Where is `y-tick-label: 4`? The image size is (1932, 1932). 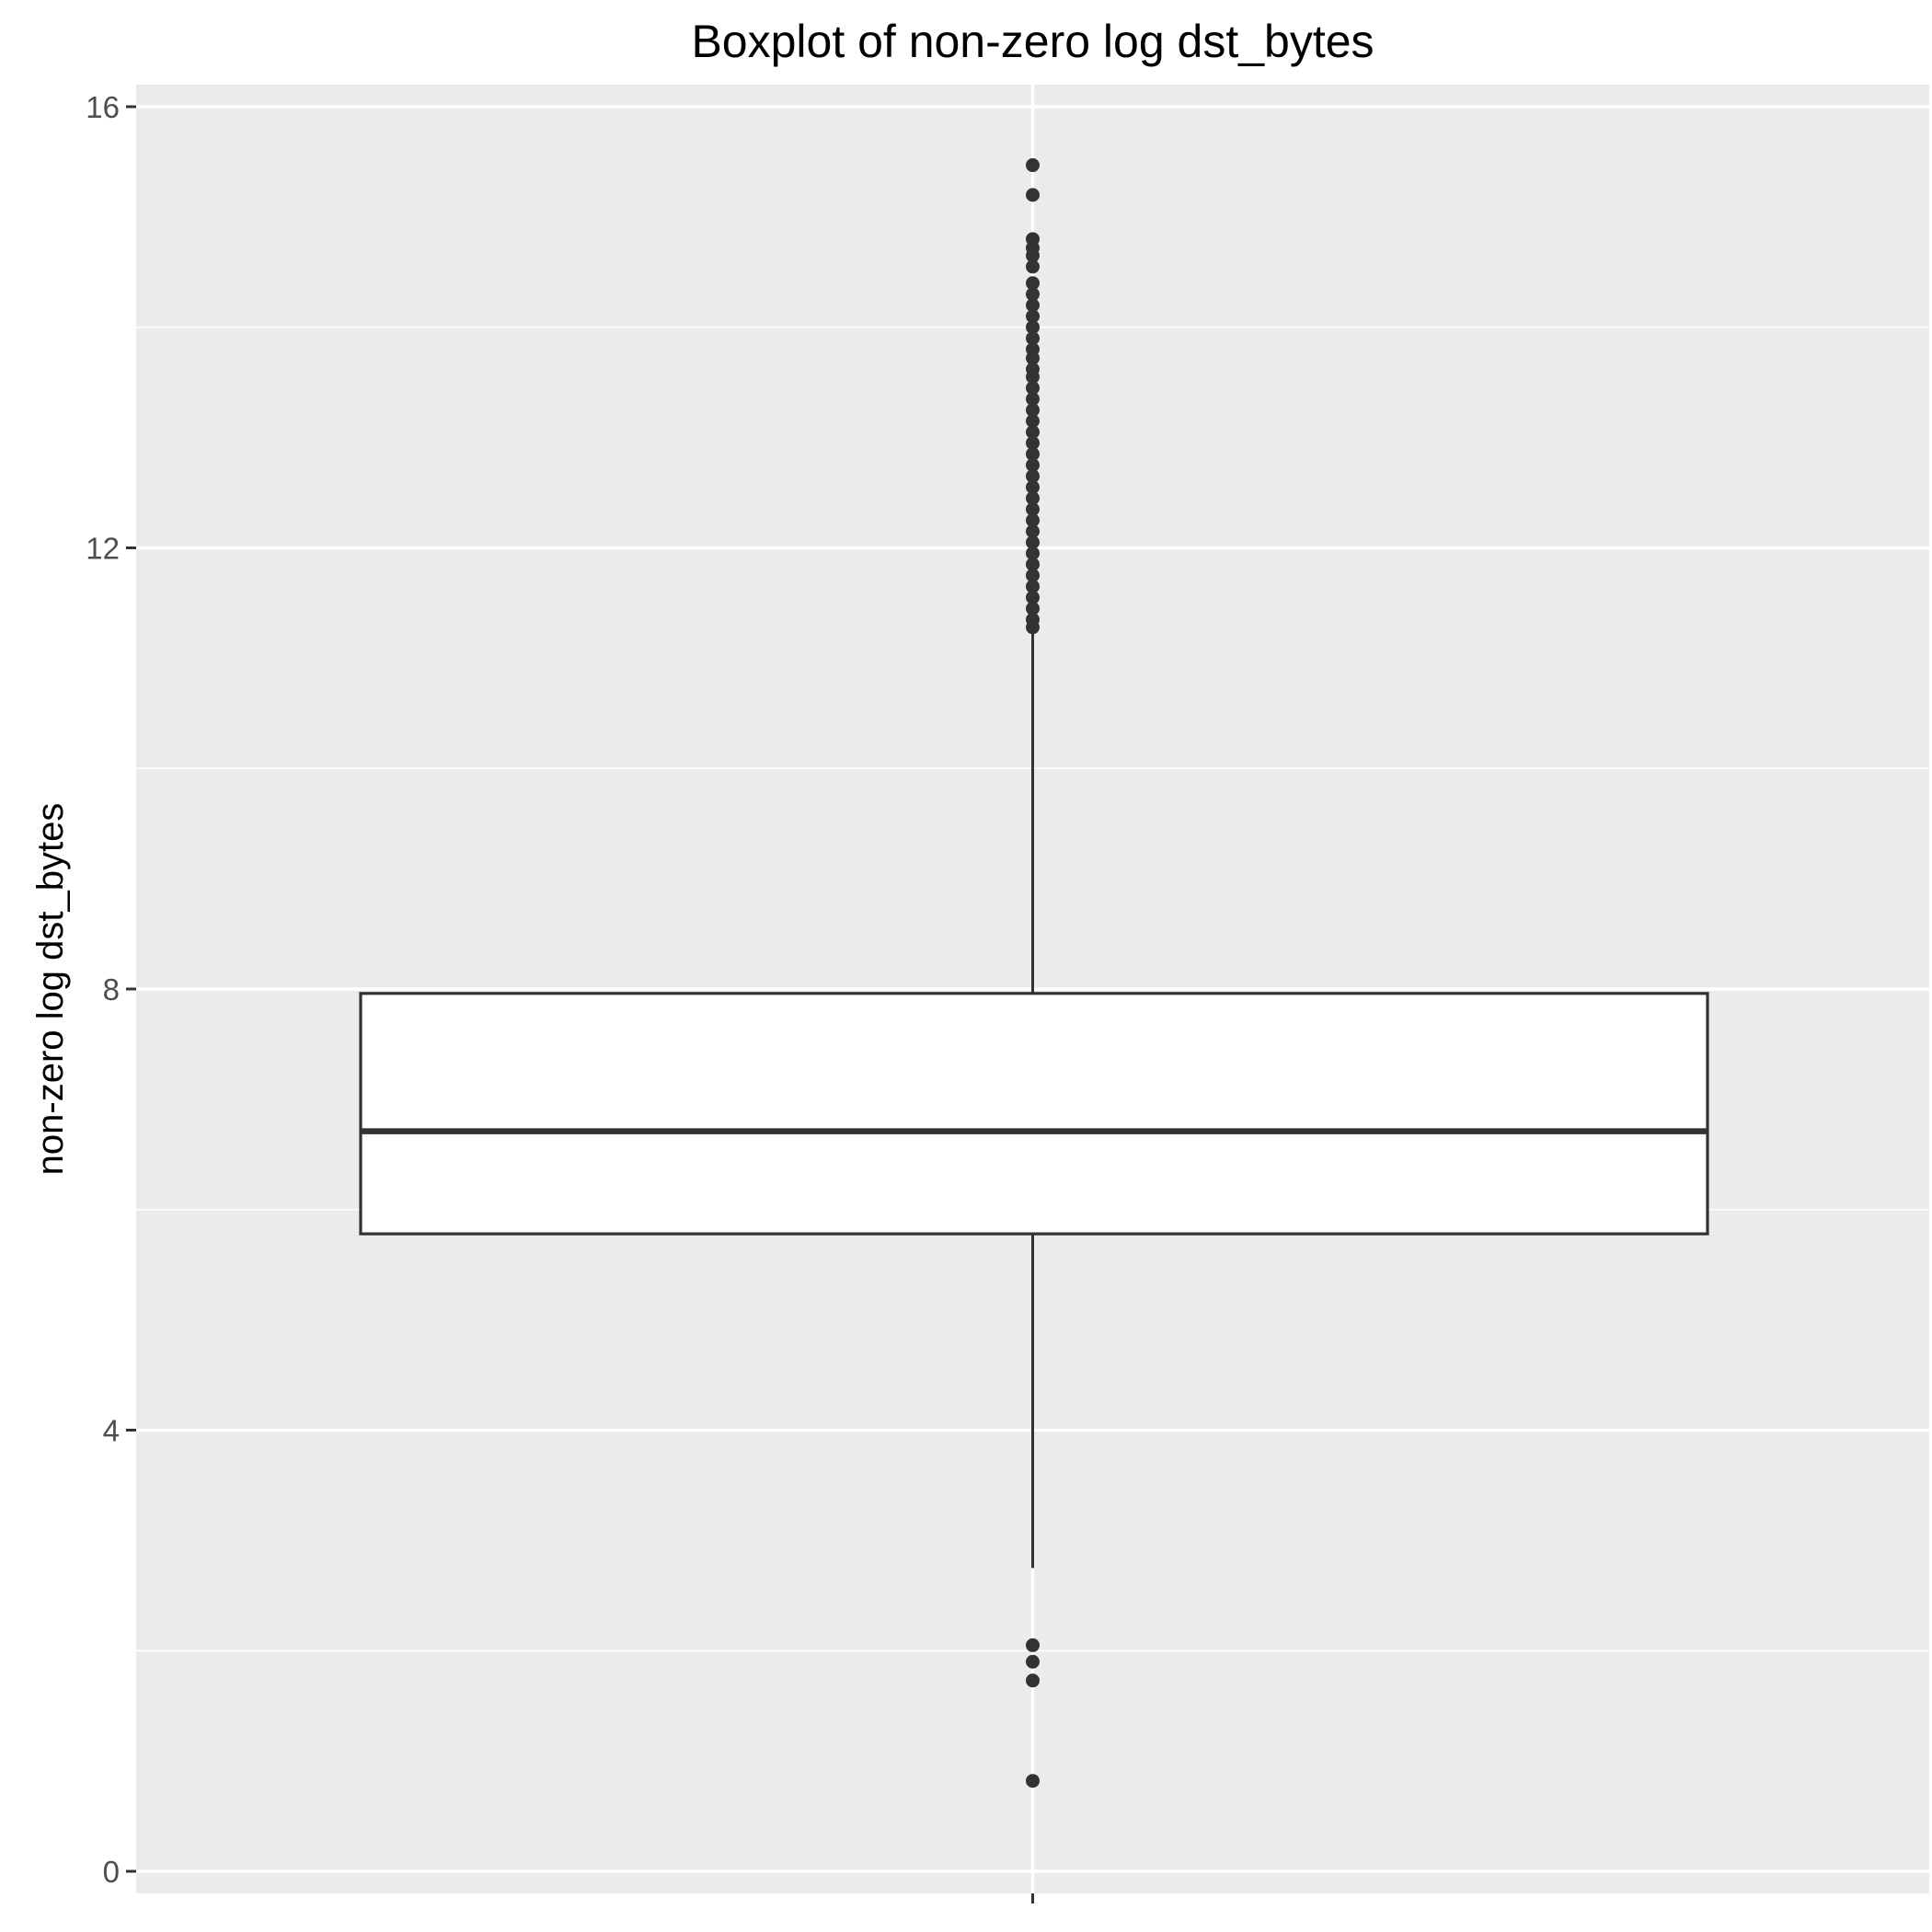
y-tick-label: 4 is located at coordinates (111, 1431).